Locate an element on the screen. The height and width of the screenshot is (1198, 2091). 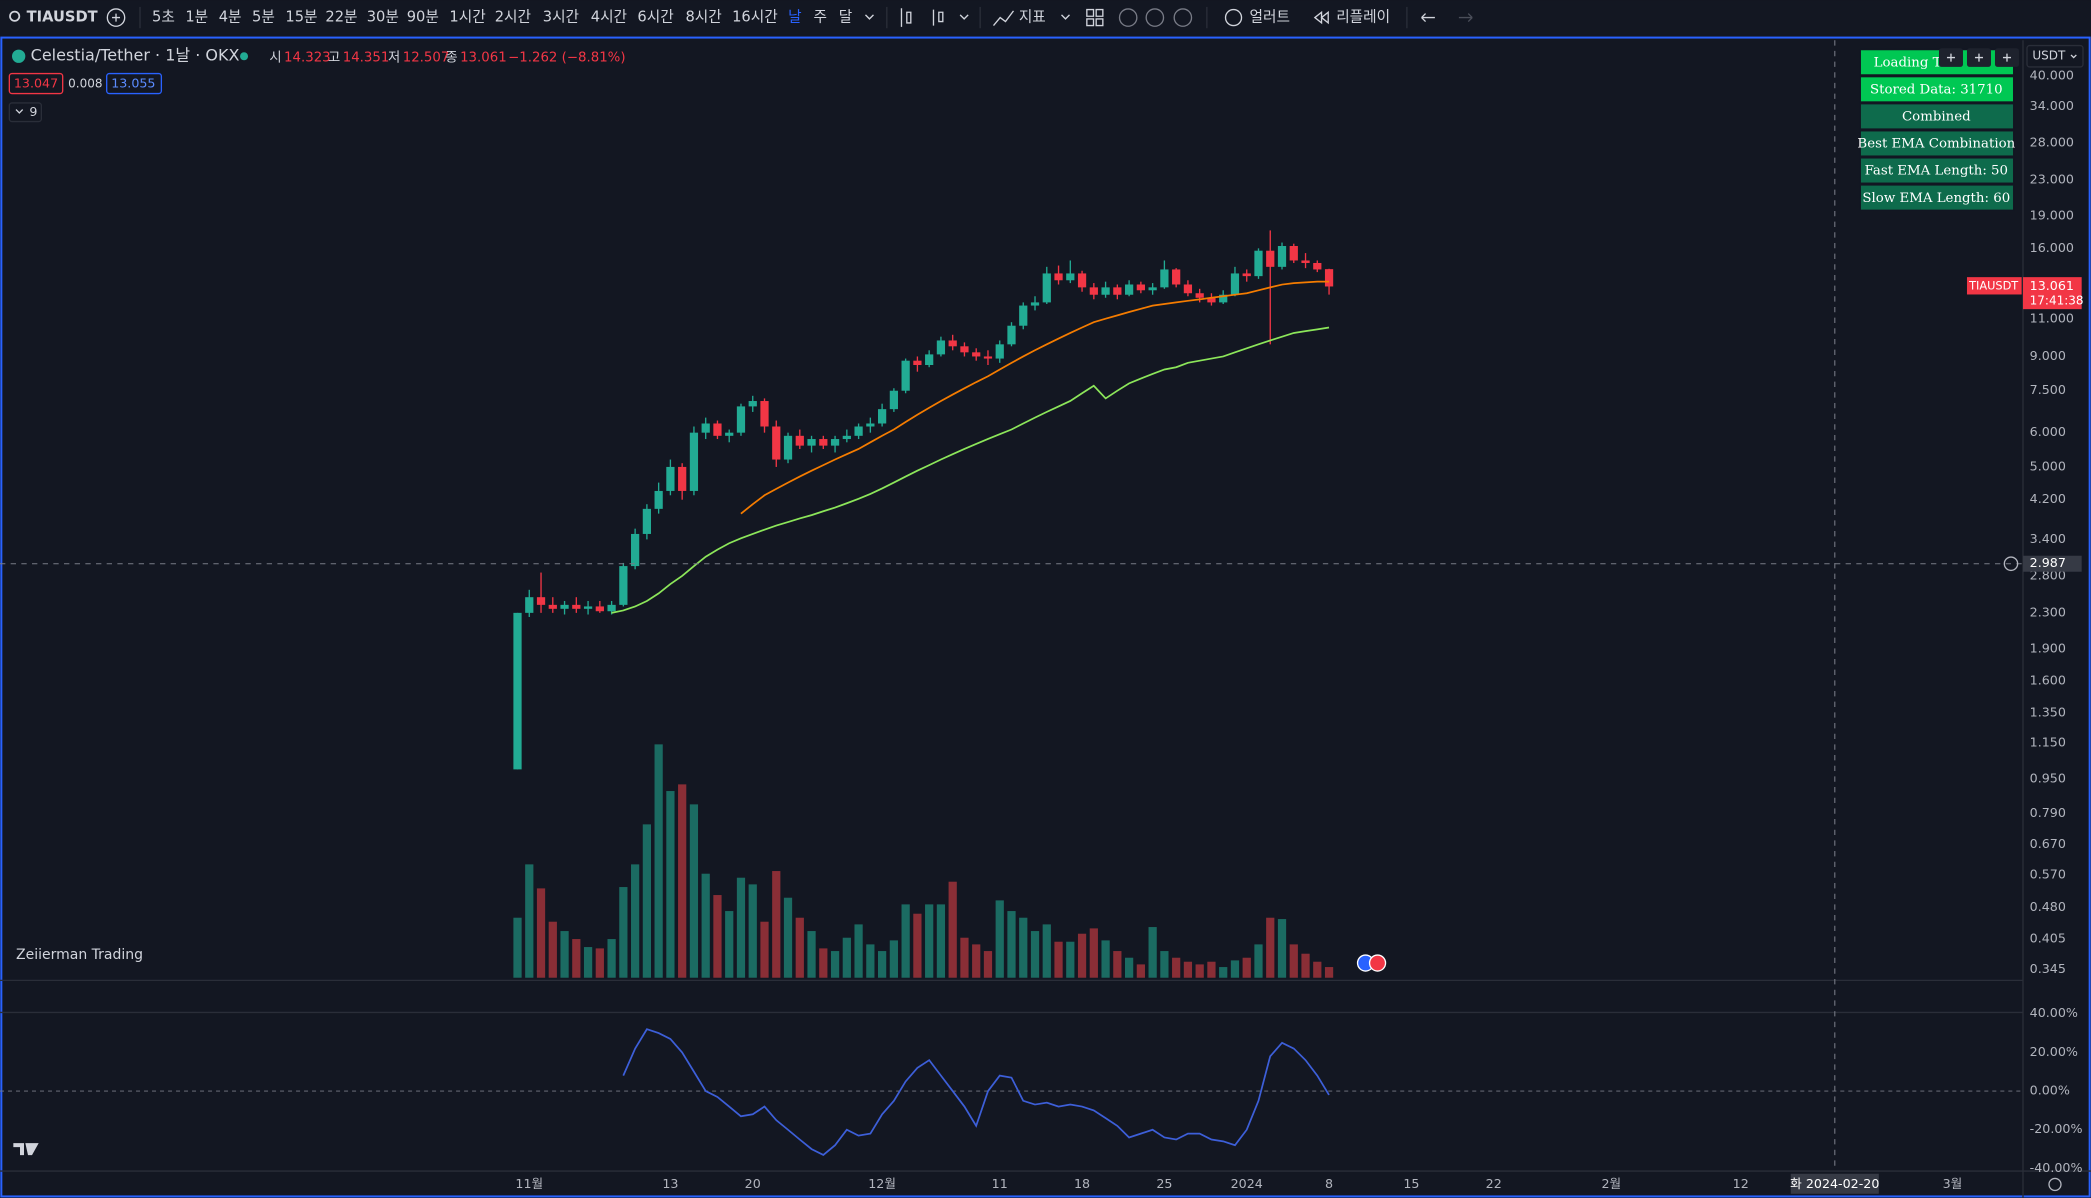
event-flag is located at coordinates (1377, 963).